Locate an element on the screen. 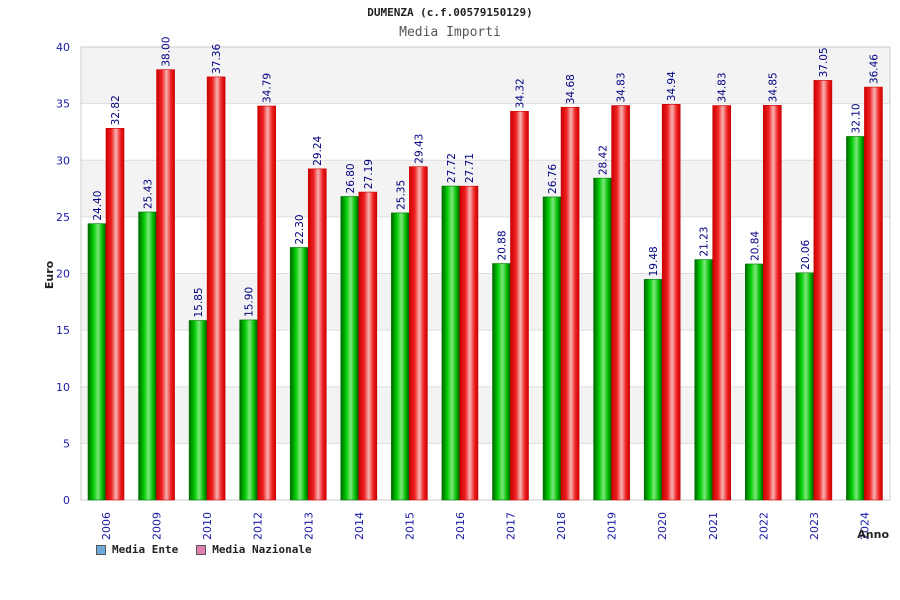 The height and width of the screenshot is (600, 900). legend-item-media-ente: Media Ente is located at coordinates (137, 549).